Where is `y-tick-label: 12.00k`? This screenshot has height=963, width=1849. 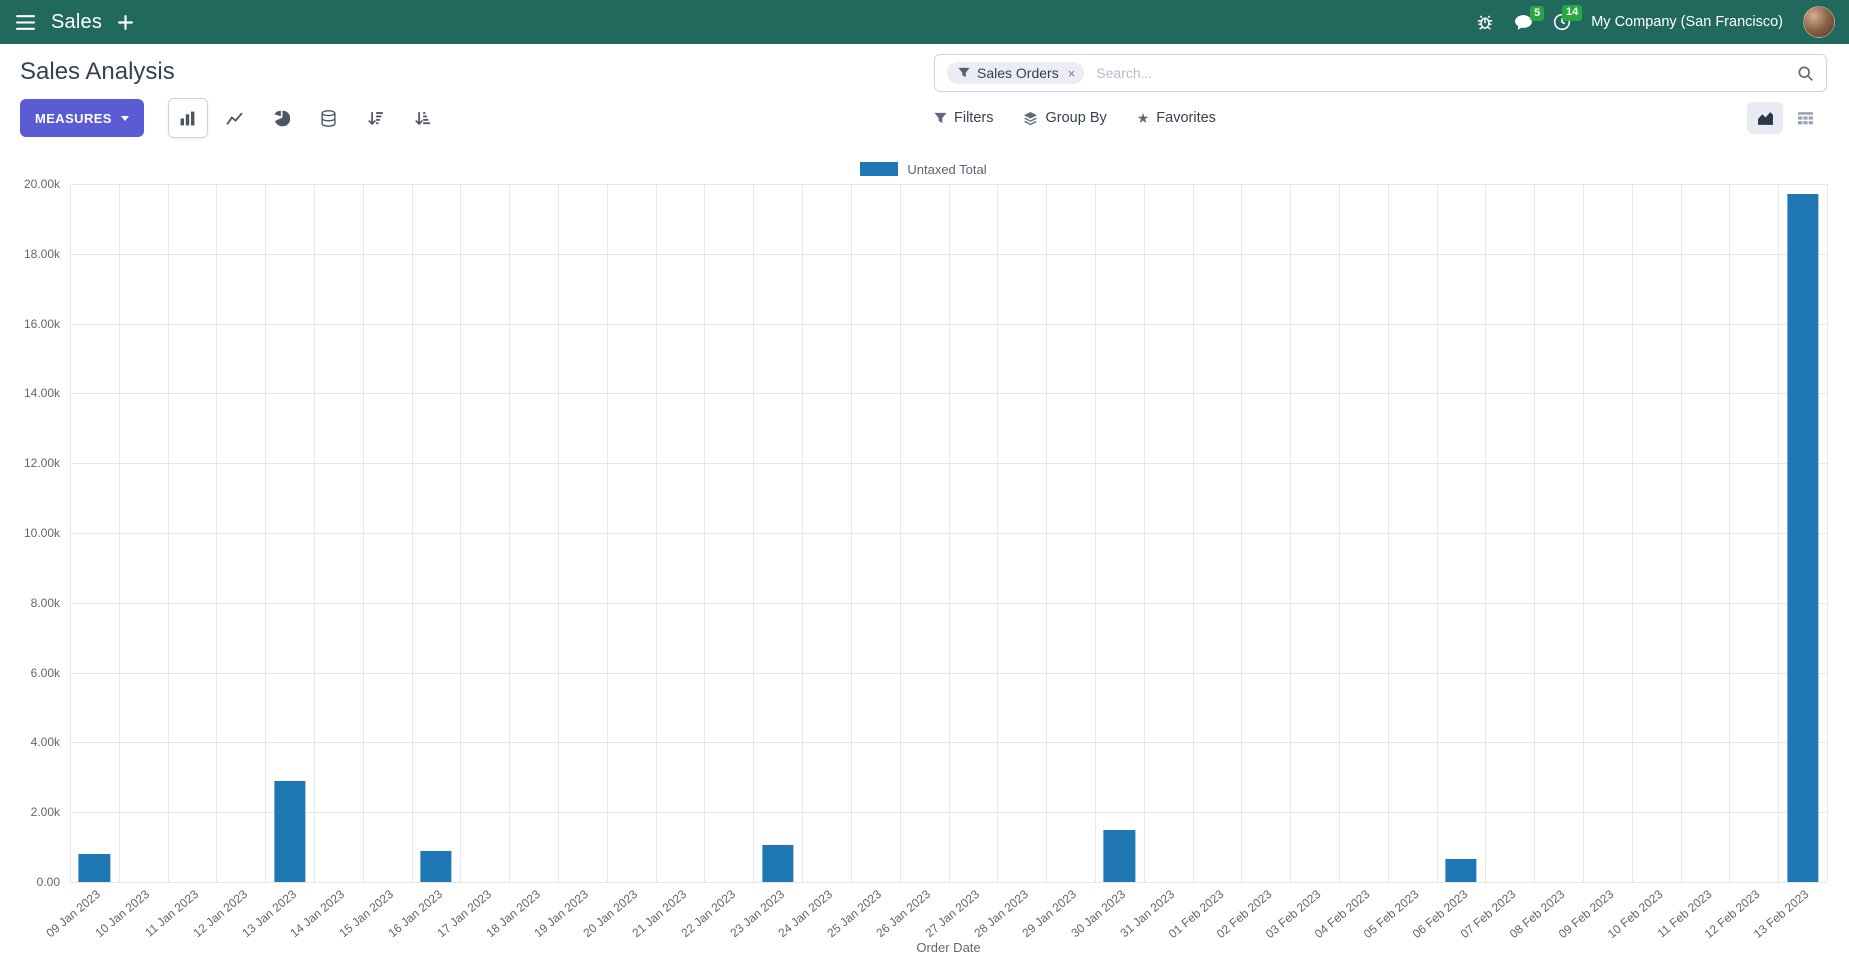 y-tick-label: 12.00k is located at coordinates (41, 463).